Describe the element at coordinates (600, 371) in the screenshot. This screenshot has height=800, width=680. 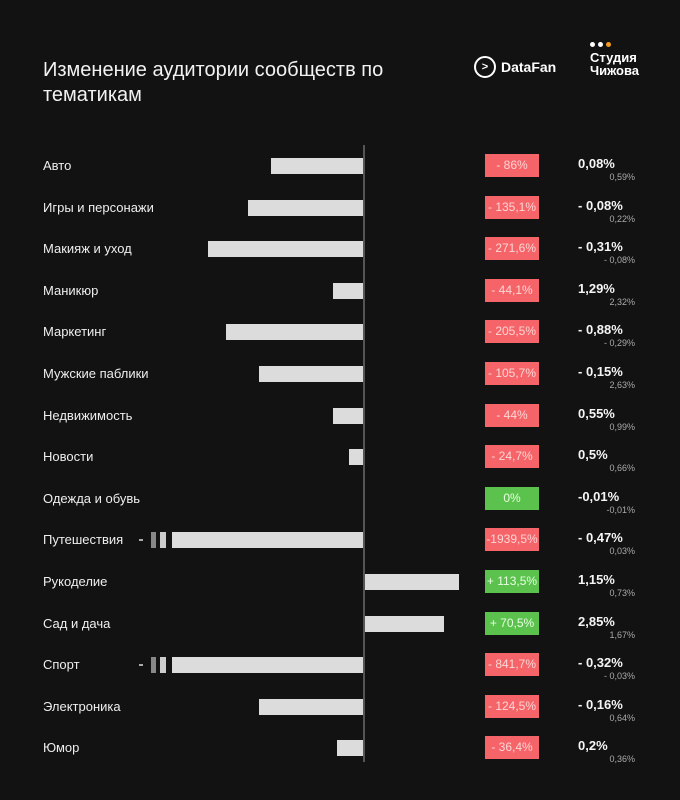
I see `secondary-value: - 0,15%` at that location.